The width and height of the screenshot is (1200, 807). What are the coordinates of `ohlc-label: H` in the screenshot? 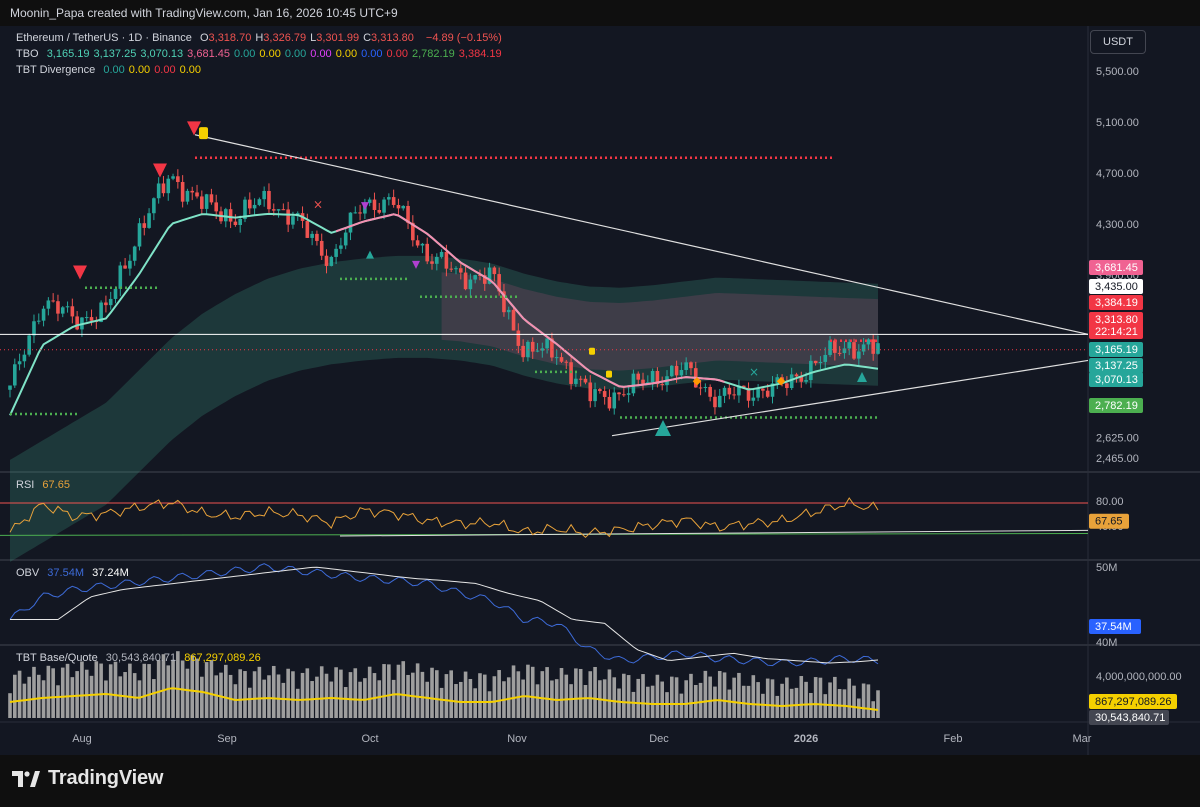 It's located at (259, 38).